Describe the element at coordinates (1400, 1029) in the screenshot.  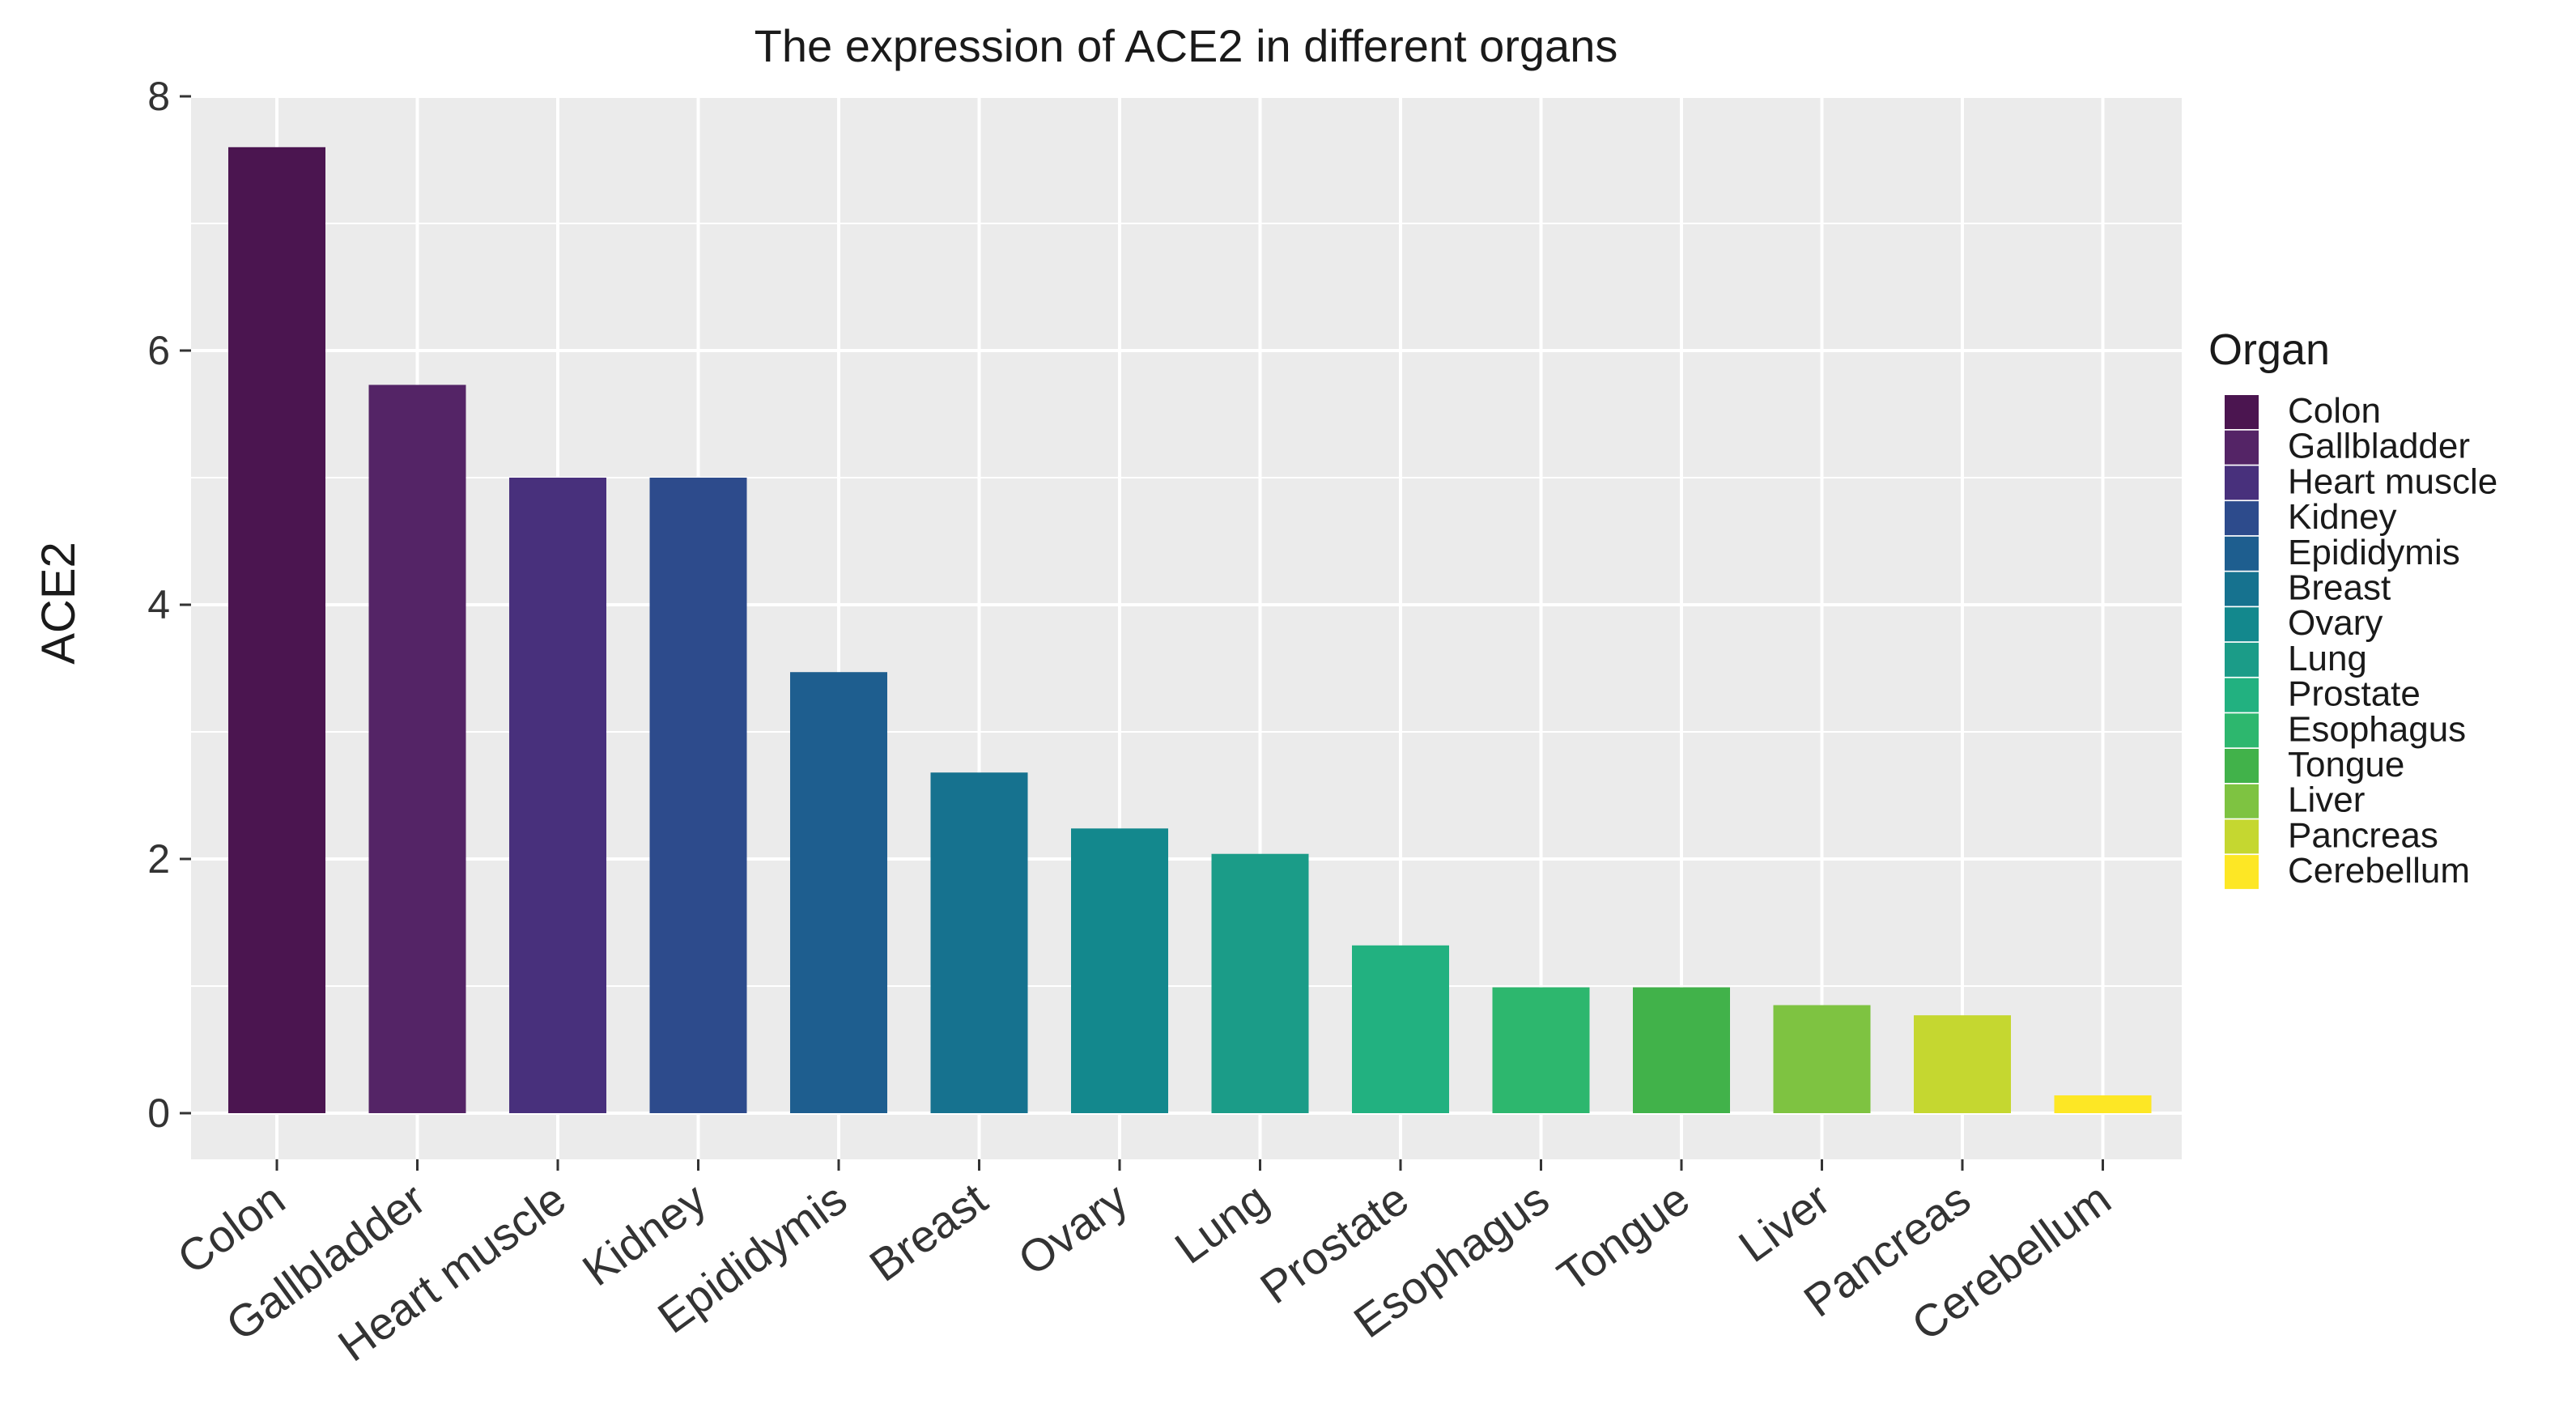
I see `bar-prostate` at that location.